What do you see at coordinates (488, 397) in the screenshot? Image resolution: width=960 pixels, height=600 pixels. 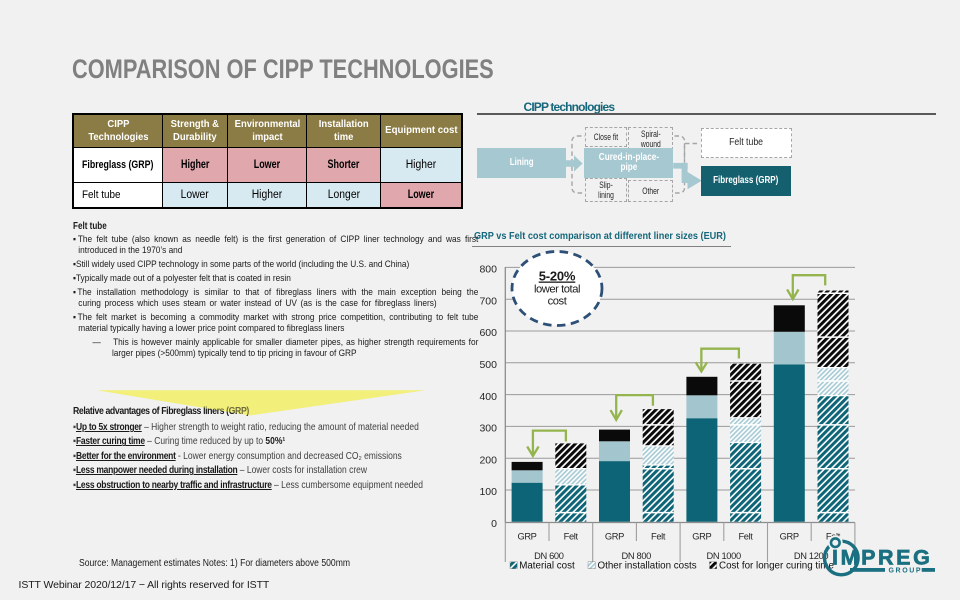 I see `svg-text: 400` at bounding box center [488, 397].